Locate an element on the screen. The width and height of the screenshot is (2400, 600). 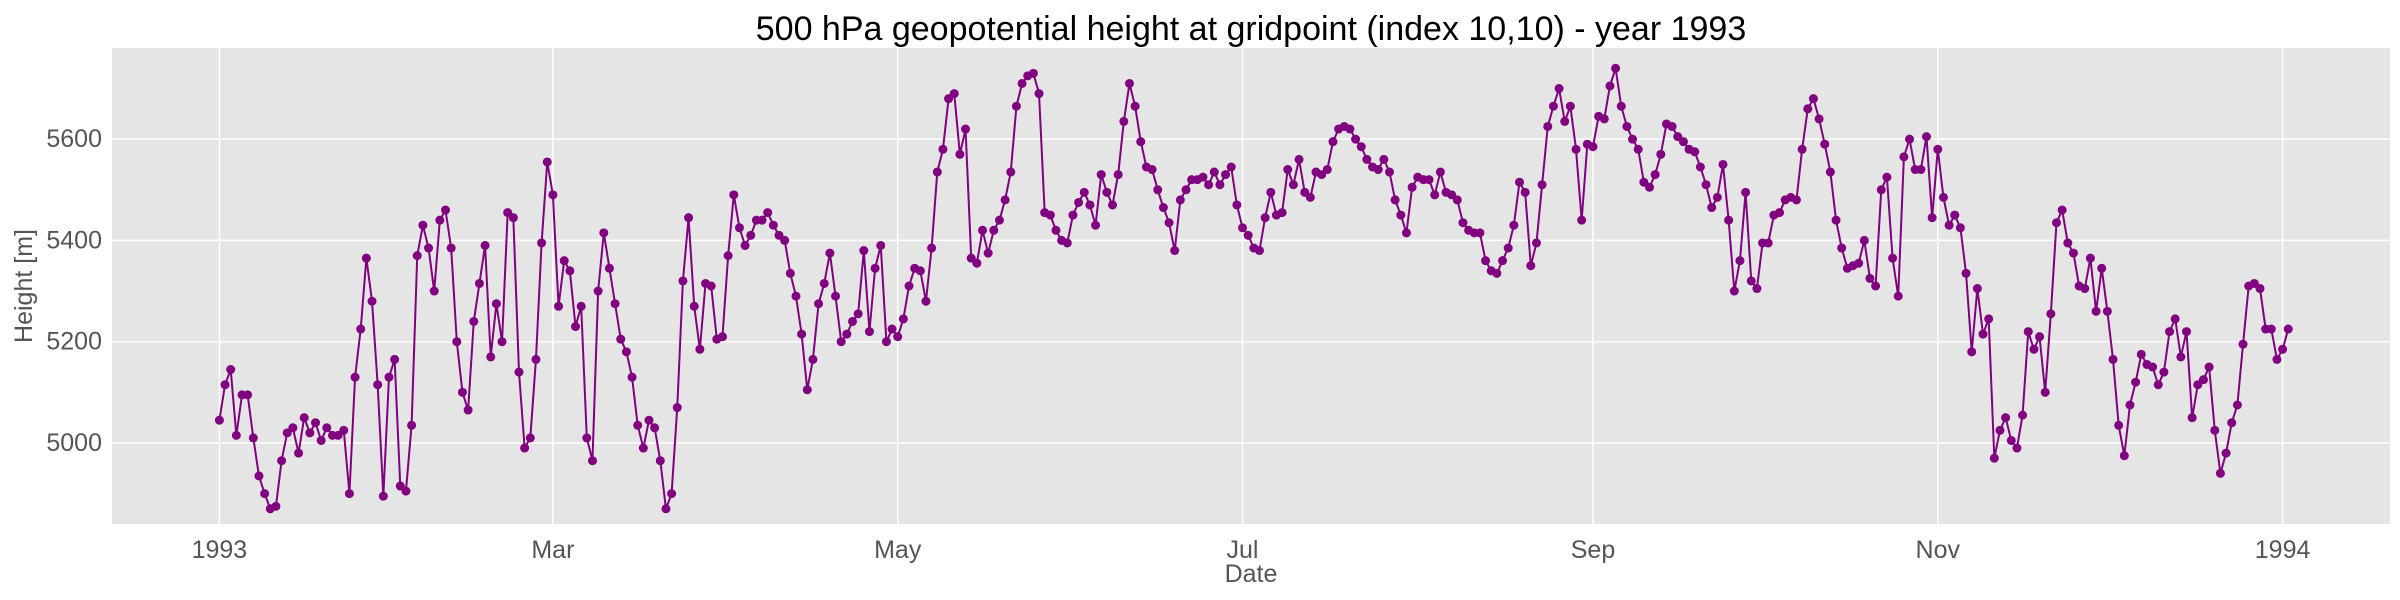
y-axis-label: Height [m] is located at coordinates (24, 286).